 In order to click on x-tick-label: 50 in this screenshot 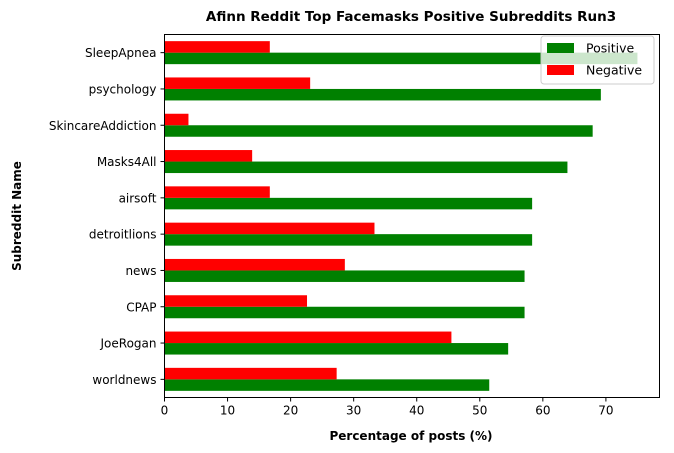, I will do `click(479, 411)`.